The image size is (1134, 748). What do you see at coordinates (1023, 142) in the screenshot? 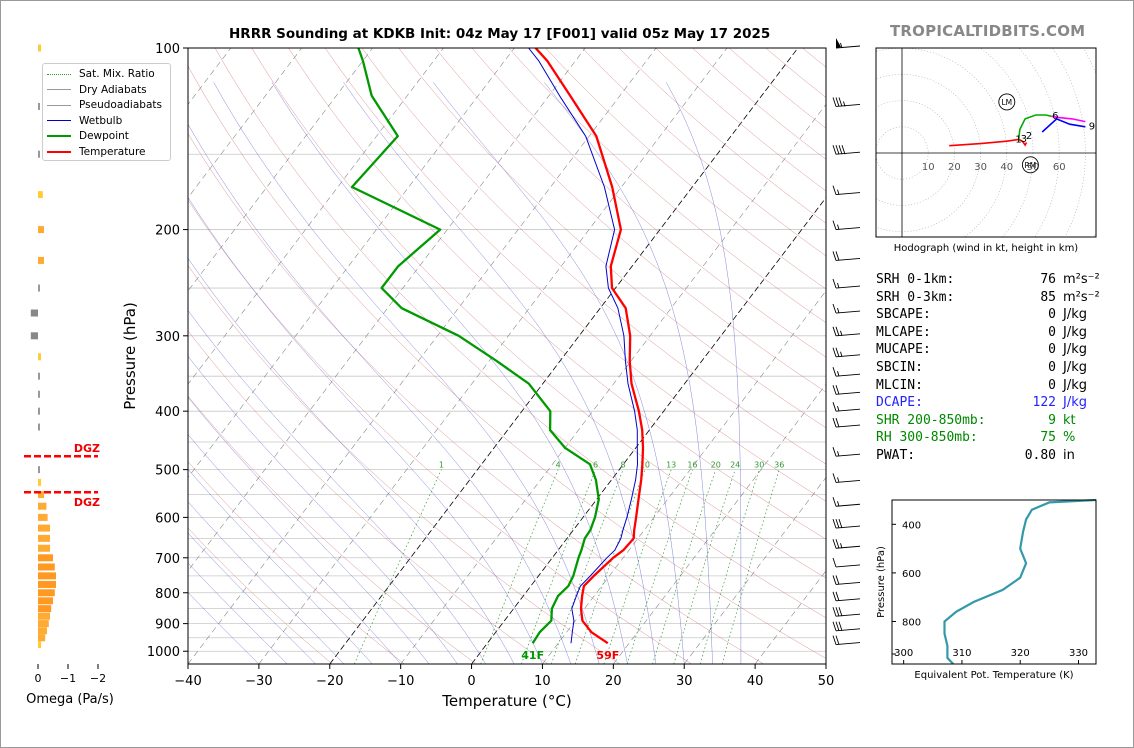
I see `hodograph-trace` at bounding box center [1023, 142].